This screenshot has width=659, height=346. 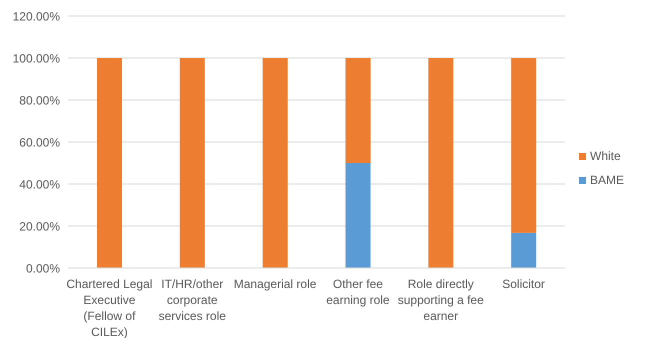 I want to click on x-tick-label: Managerial role, so click(x=275, y=284).